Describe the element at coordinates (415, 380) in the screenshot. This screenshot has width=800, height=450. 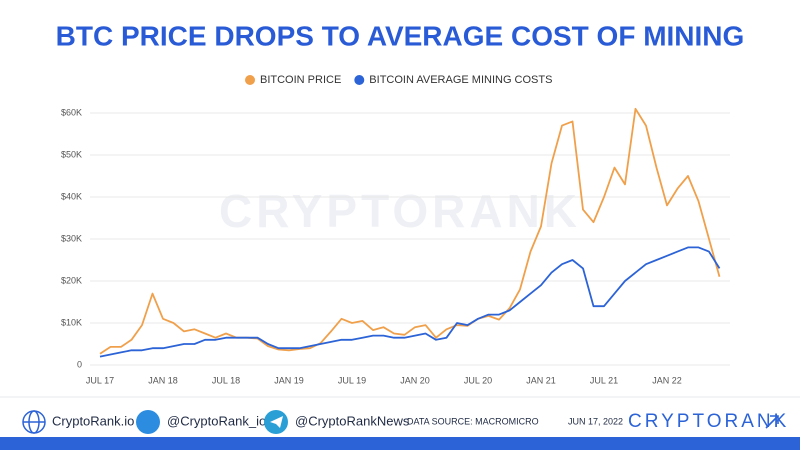
I see `x-tick-label: JAN 20` at that location.